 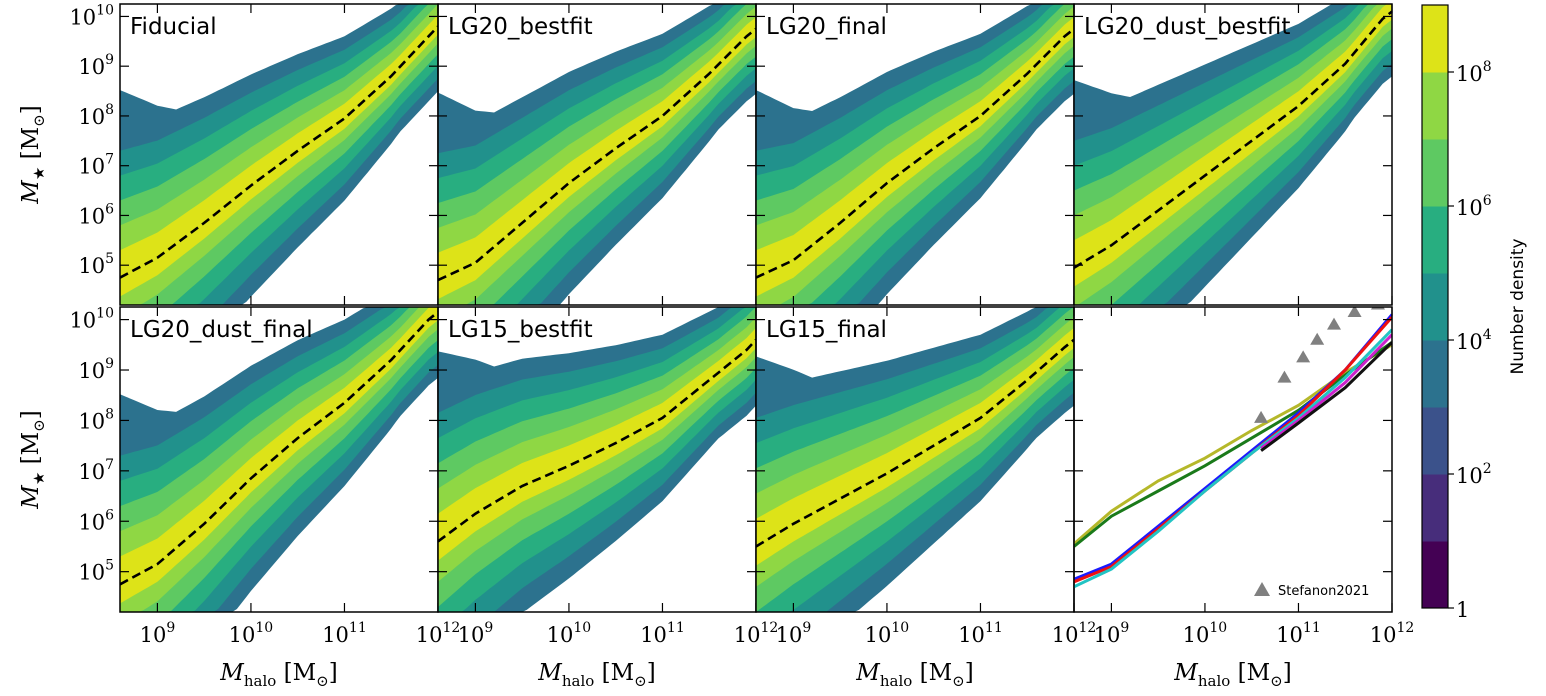 I want to click on y-axis-label: M★ [M⊙], so click(x=33, y=154).